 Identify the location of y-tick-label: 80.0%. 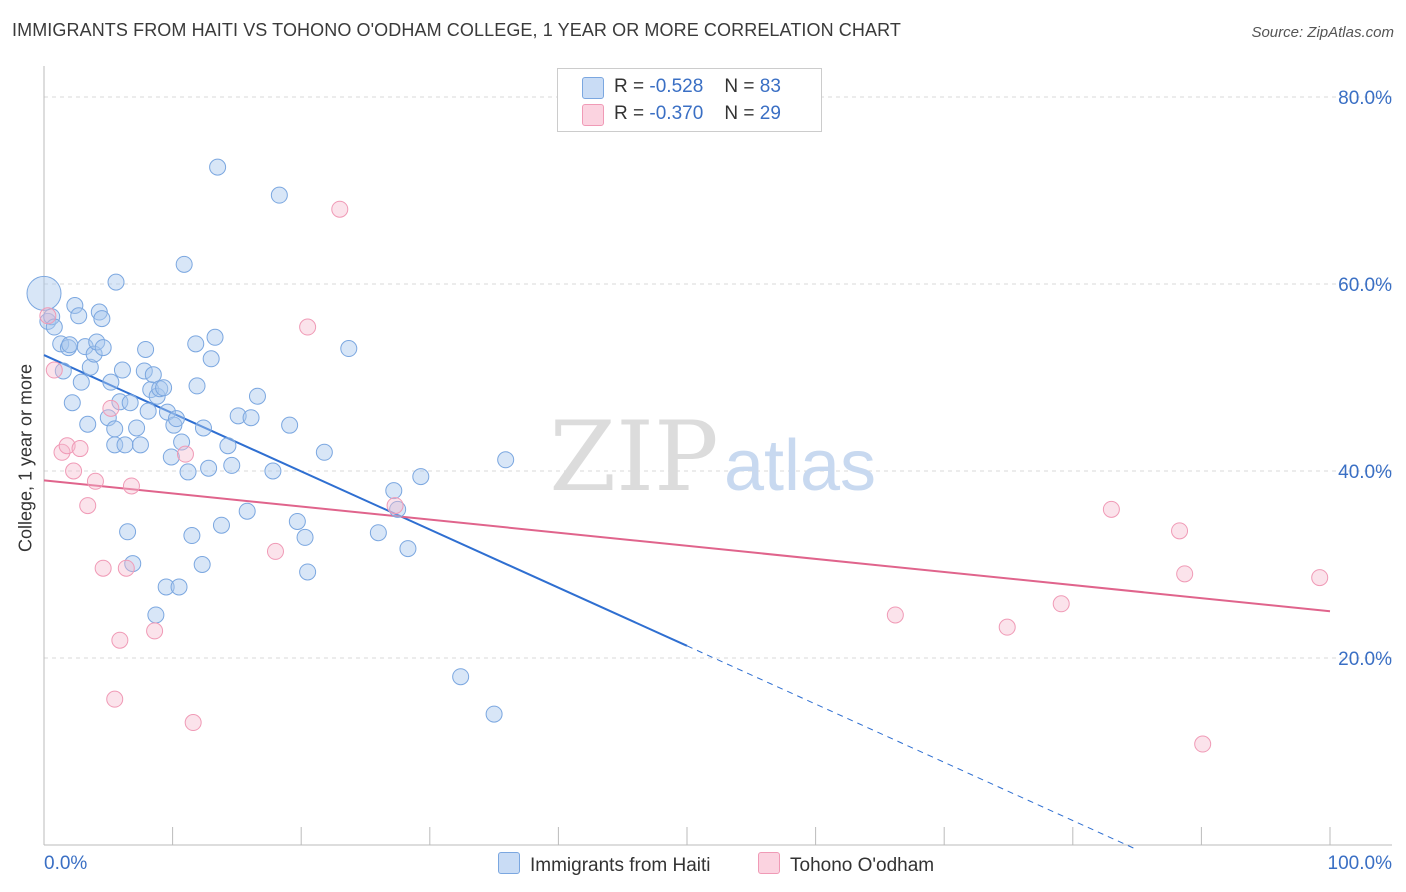
(1365, 98).